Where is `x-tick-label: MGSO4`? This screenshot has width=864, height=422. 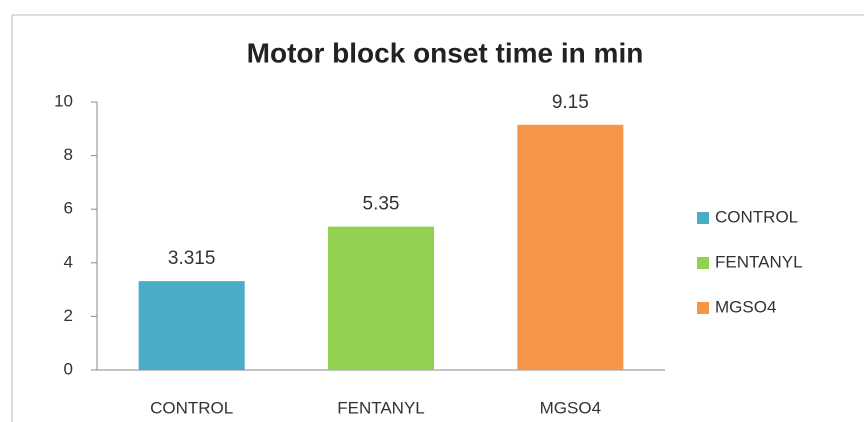
x-tick-label: MGSO4 is located at coordinates (570, 407).